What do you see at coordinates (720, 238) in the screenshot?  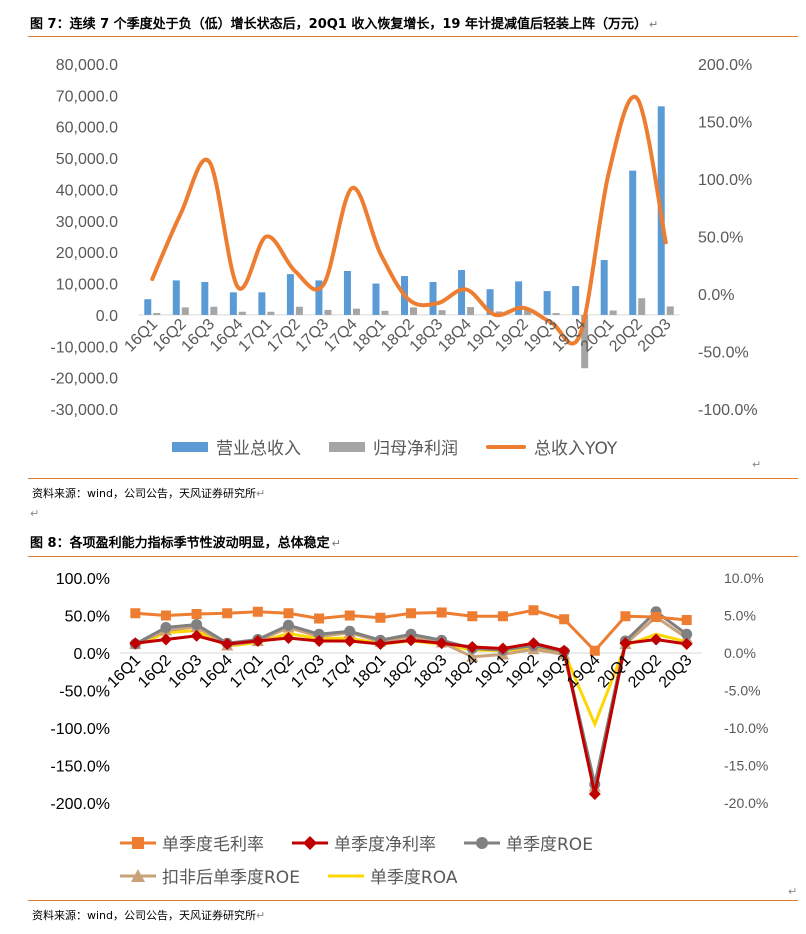 I see `right-tick-label: 50.0%` at bounding box center [720, 238].